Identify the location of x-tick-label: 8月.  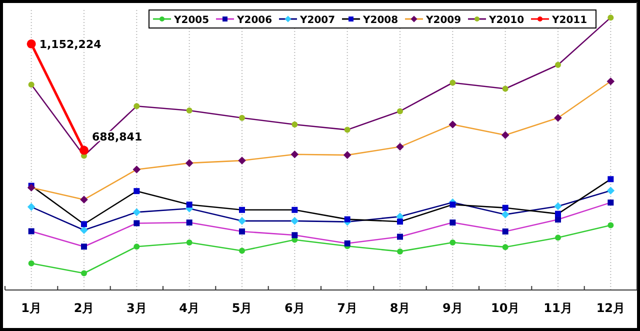
(400, 308).